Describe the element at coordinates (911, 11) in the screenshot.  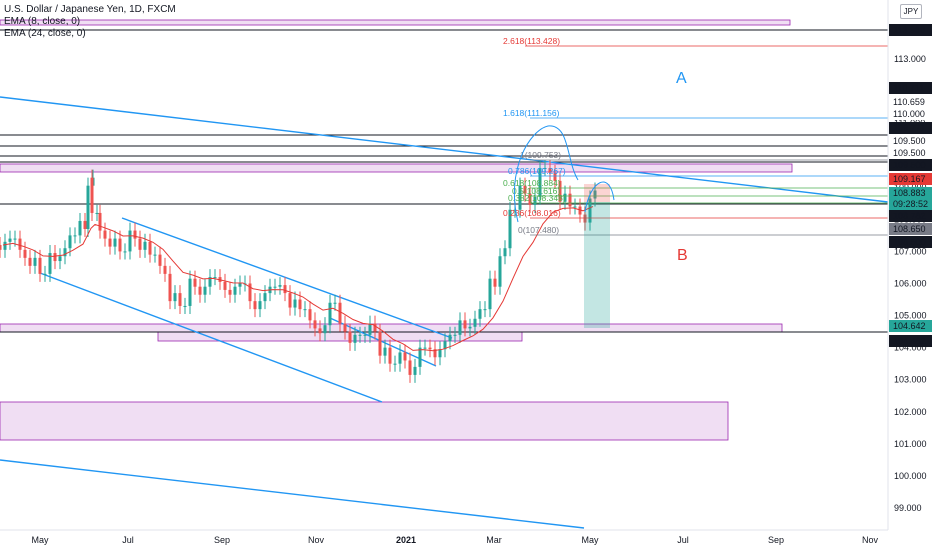
I see `currency-badge: JPY` at that location.